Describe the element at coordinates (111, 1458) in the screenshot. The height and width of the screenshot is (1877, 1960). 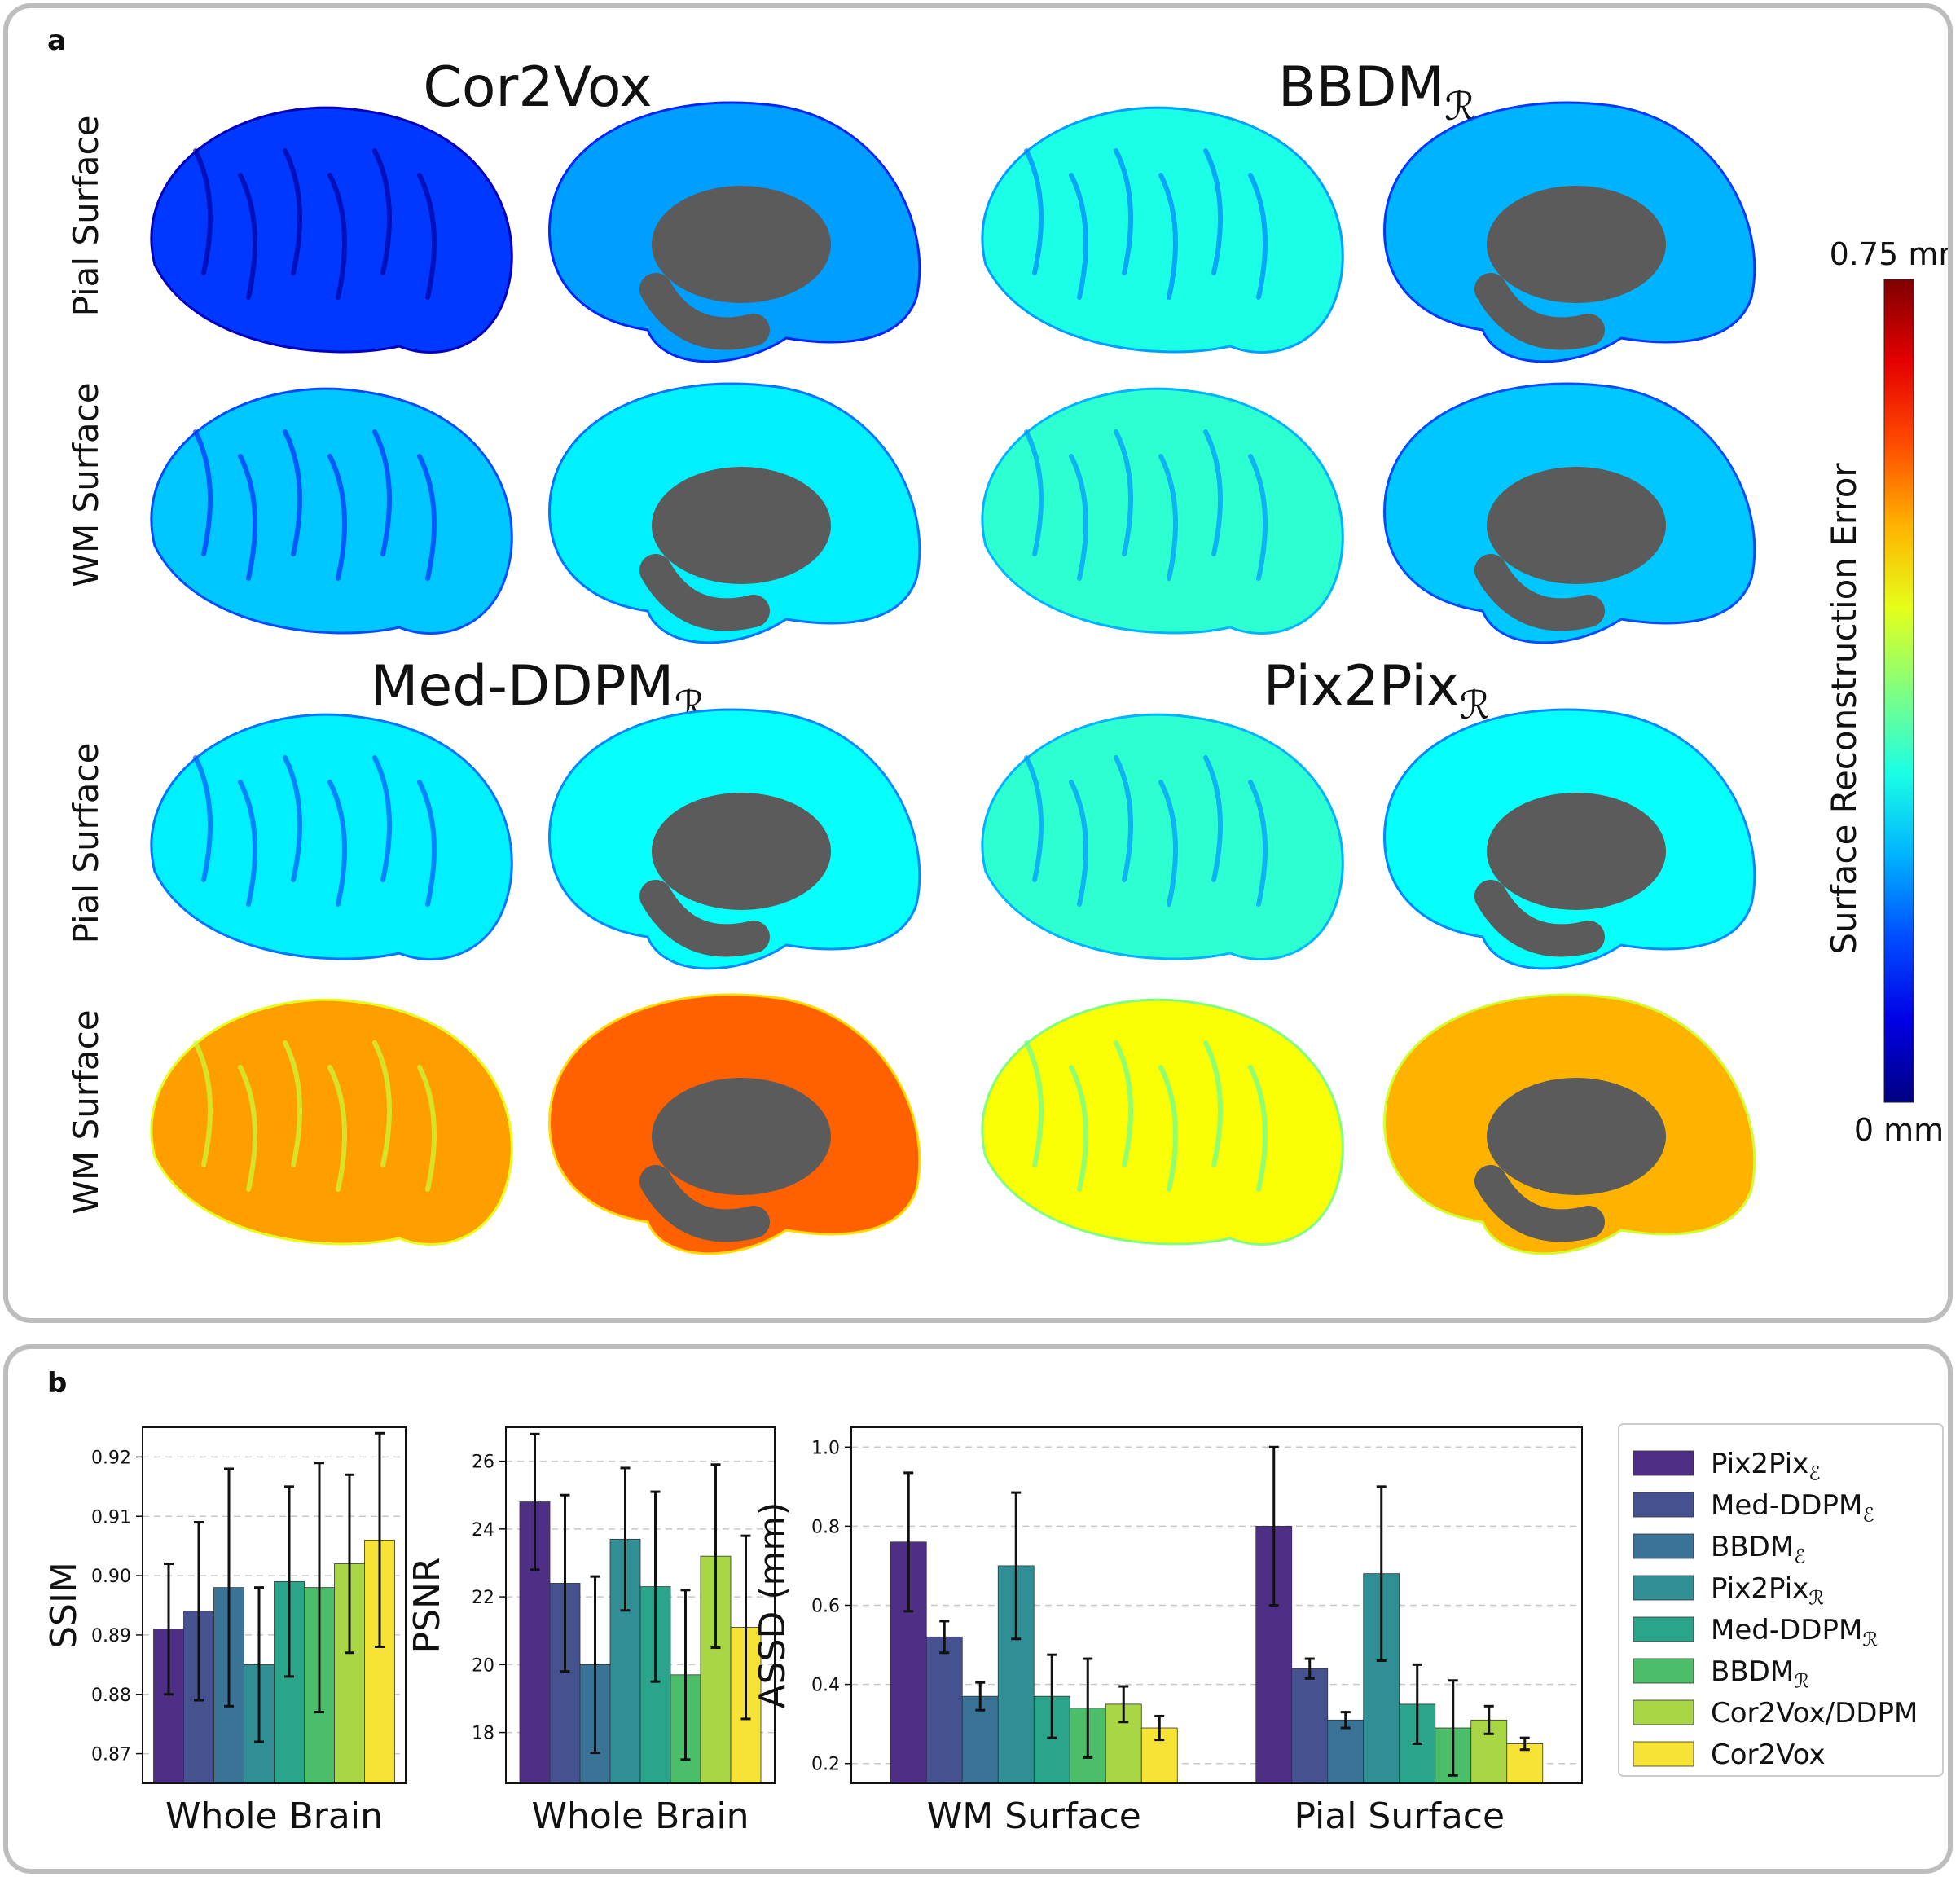
I see `y-tick-label: 0.92` at that location.